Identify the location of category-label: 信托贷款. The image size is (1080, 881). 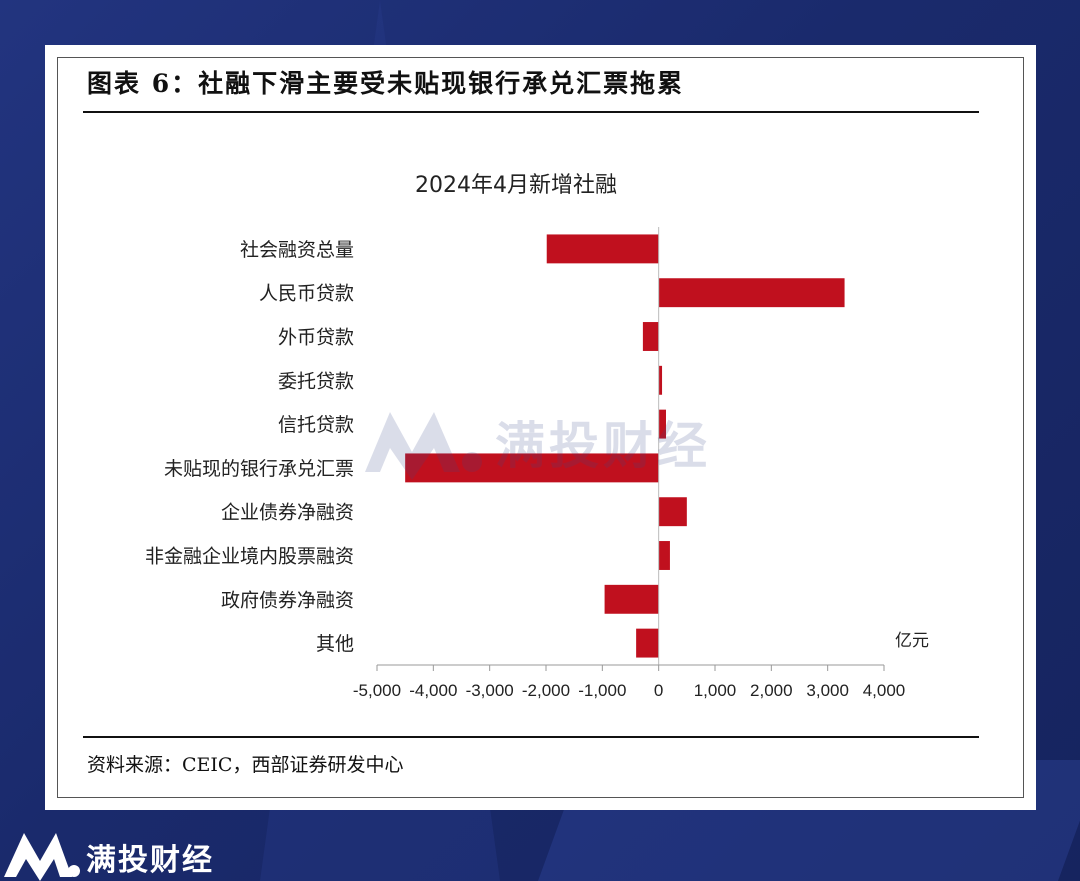
(316, 425).